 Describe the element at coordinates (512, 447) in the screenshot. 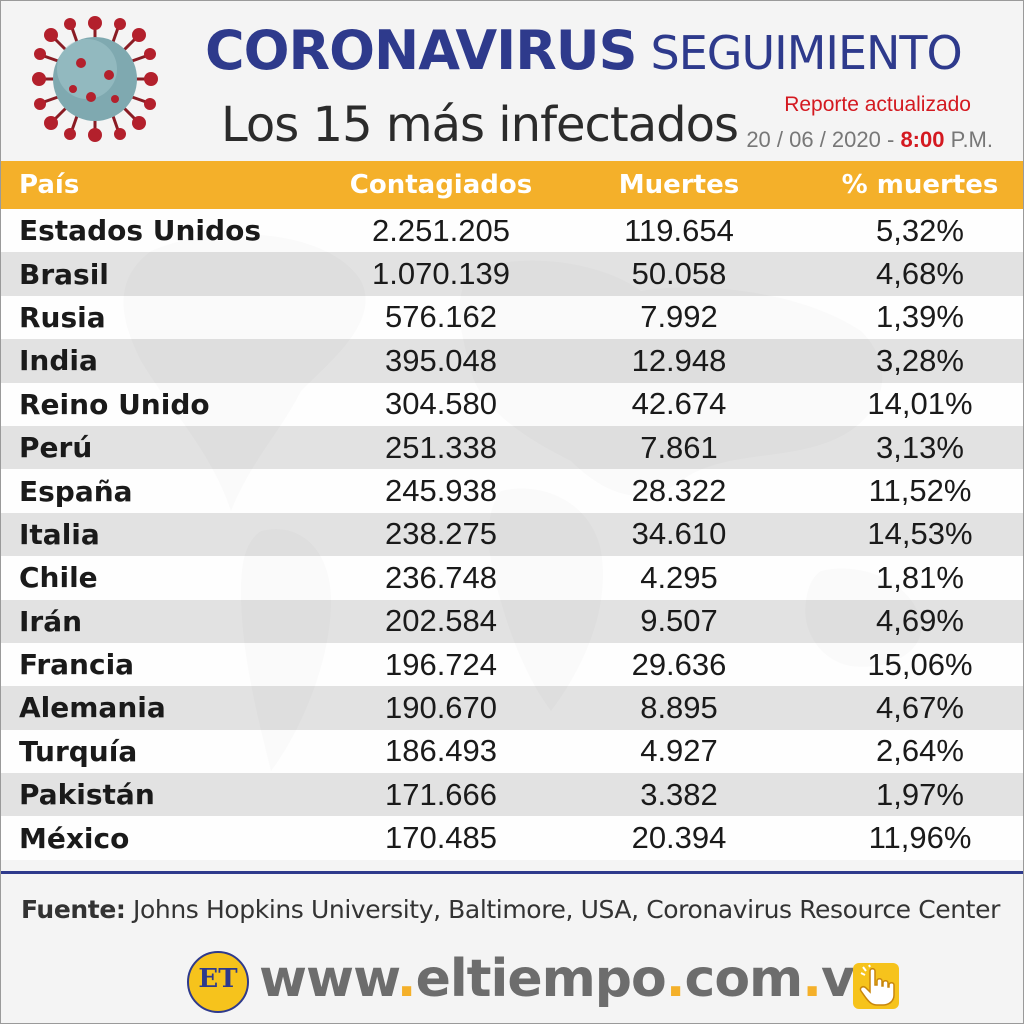

I see `table-row: Perú 251.338 7.861 3,13%` at that location.